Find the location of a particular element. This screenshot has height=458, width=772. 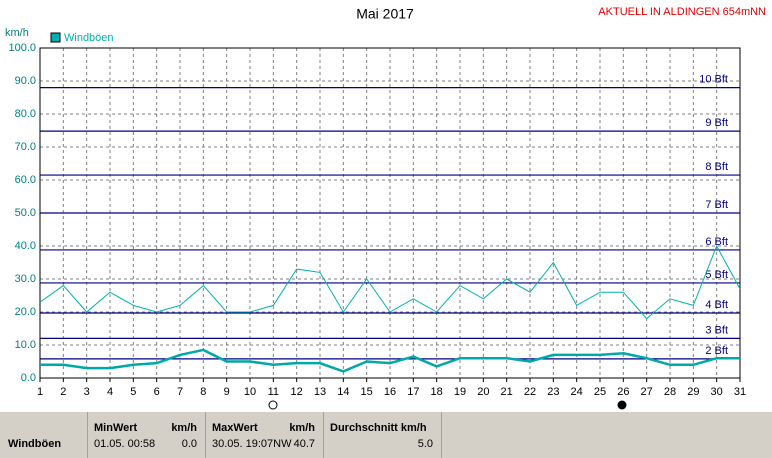

x-tick-label: 28 is located at coordinates (670, 392).